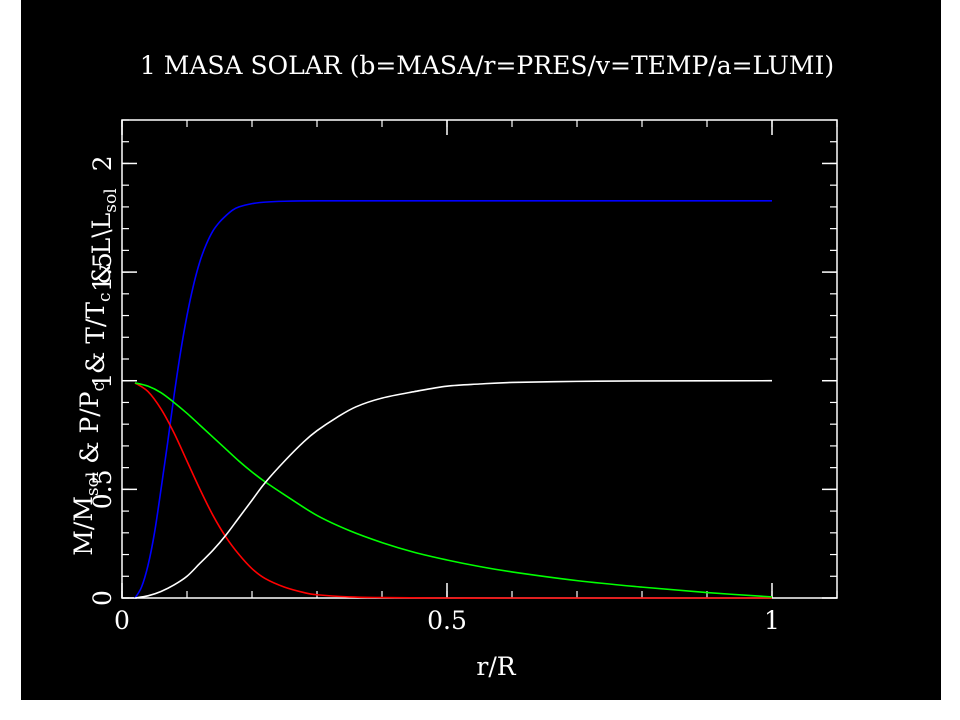 This screenshot has width=960, height=720. I want to click on y-label-text: & P/P, so click(89, 431).